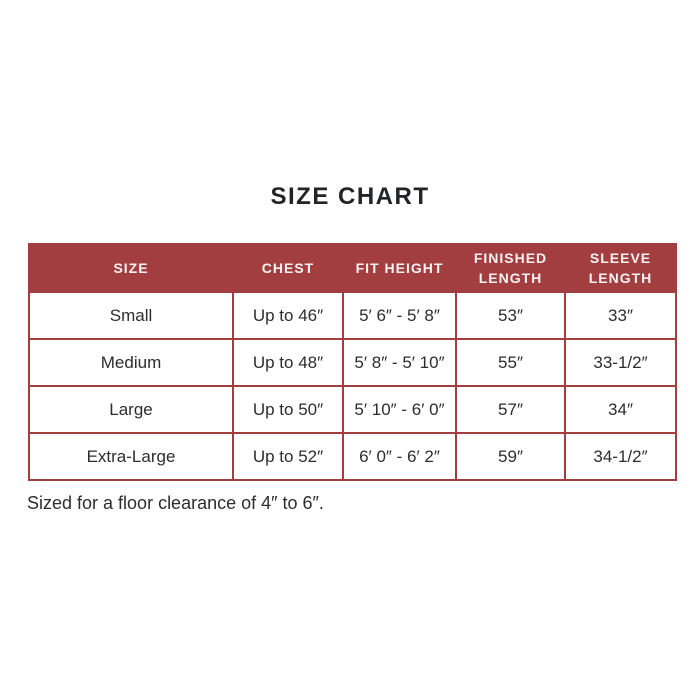 The height and width of the screenshot is (700, 700). I want to click on finished-length-cell: 59″, so click(510, 456).